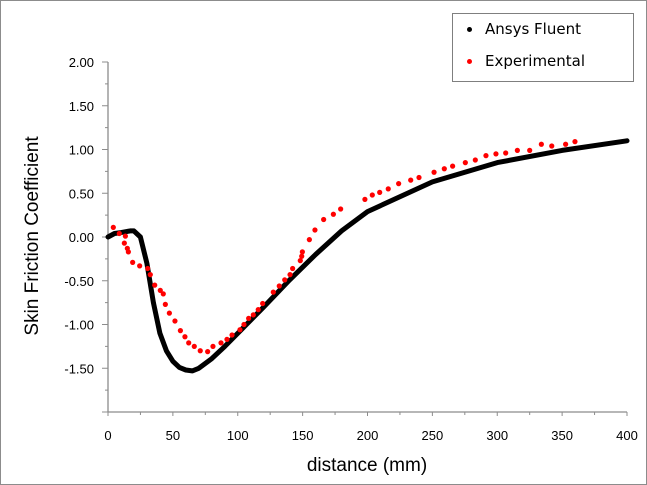 Image resolution: width=647 pixels, height=485 pixels. What do you see at coordinates (79, 281) in the screenshot?
I see `y-tick-label: -0.50` at bounding box center [79, 281].